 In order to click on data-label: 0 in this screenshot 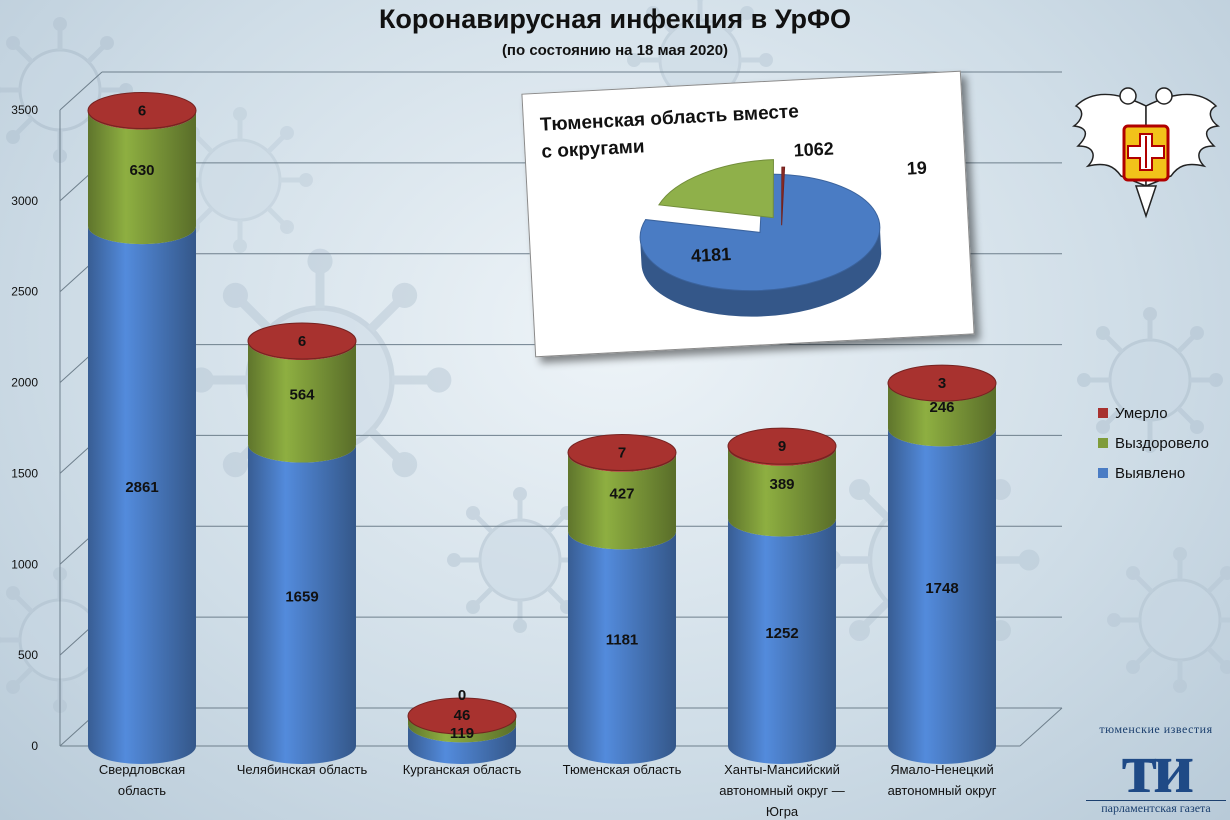, I will do `click(462, 695)`.